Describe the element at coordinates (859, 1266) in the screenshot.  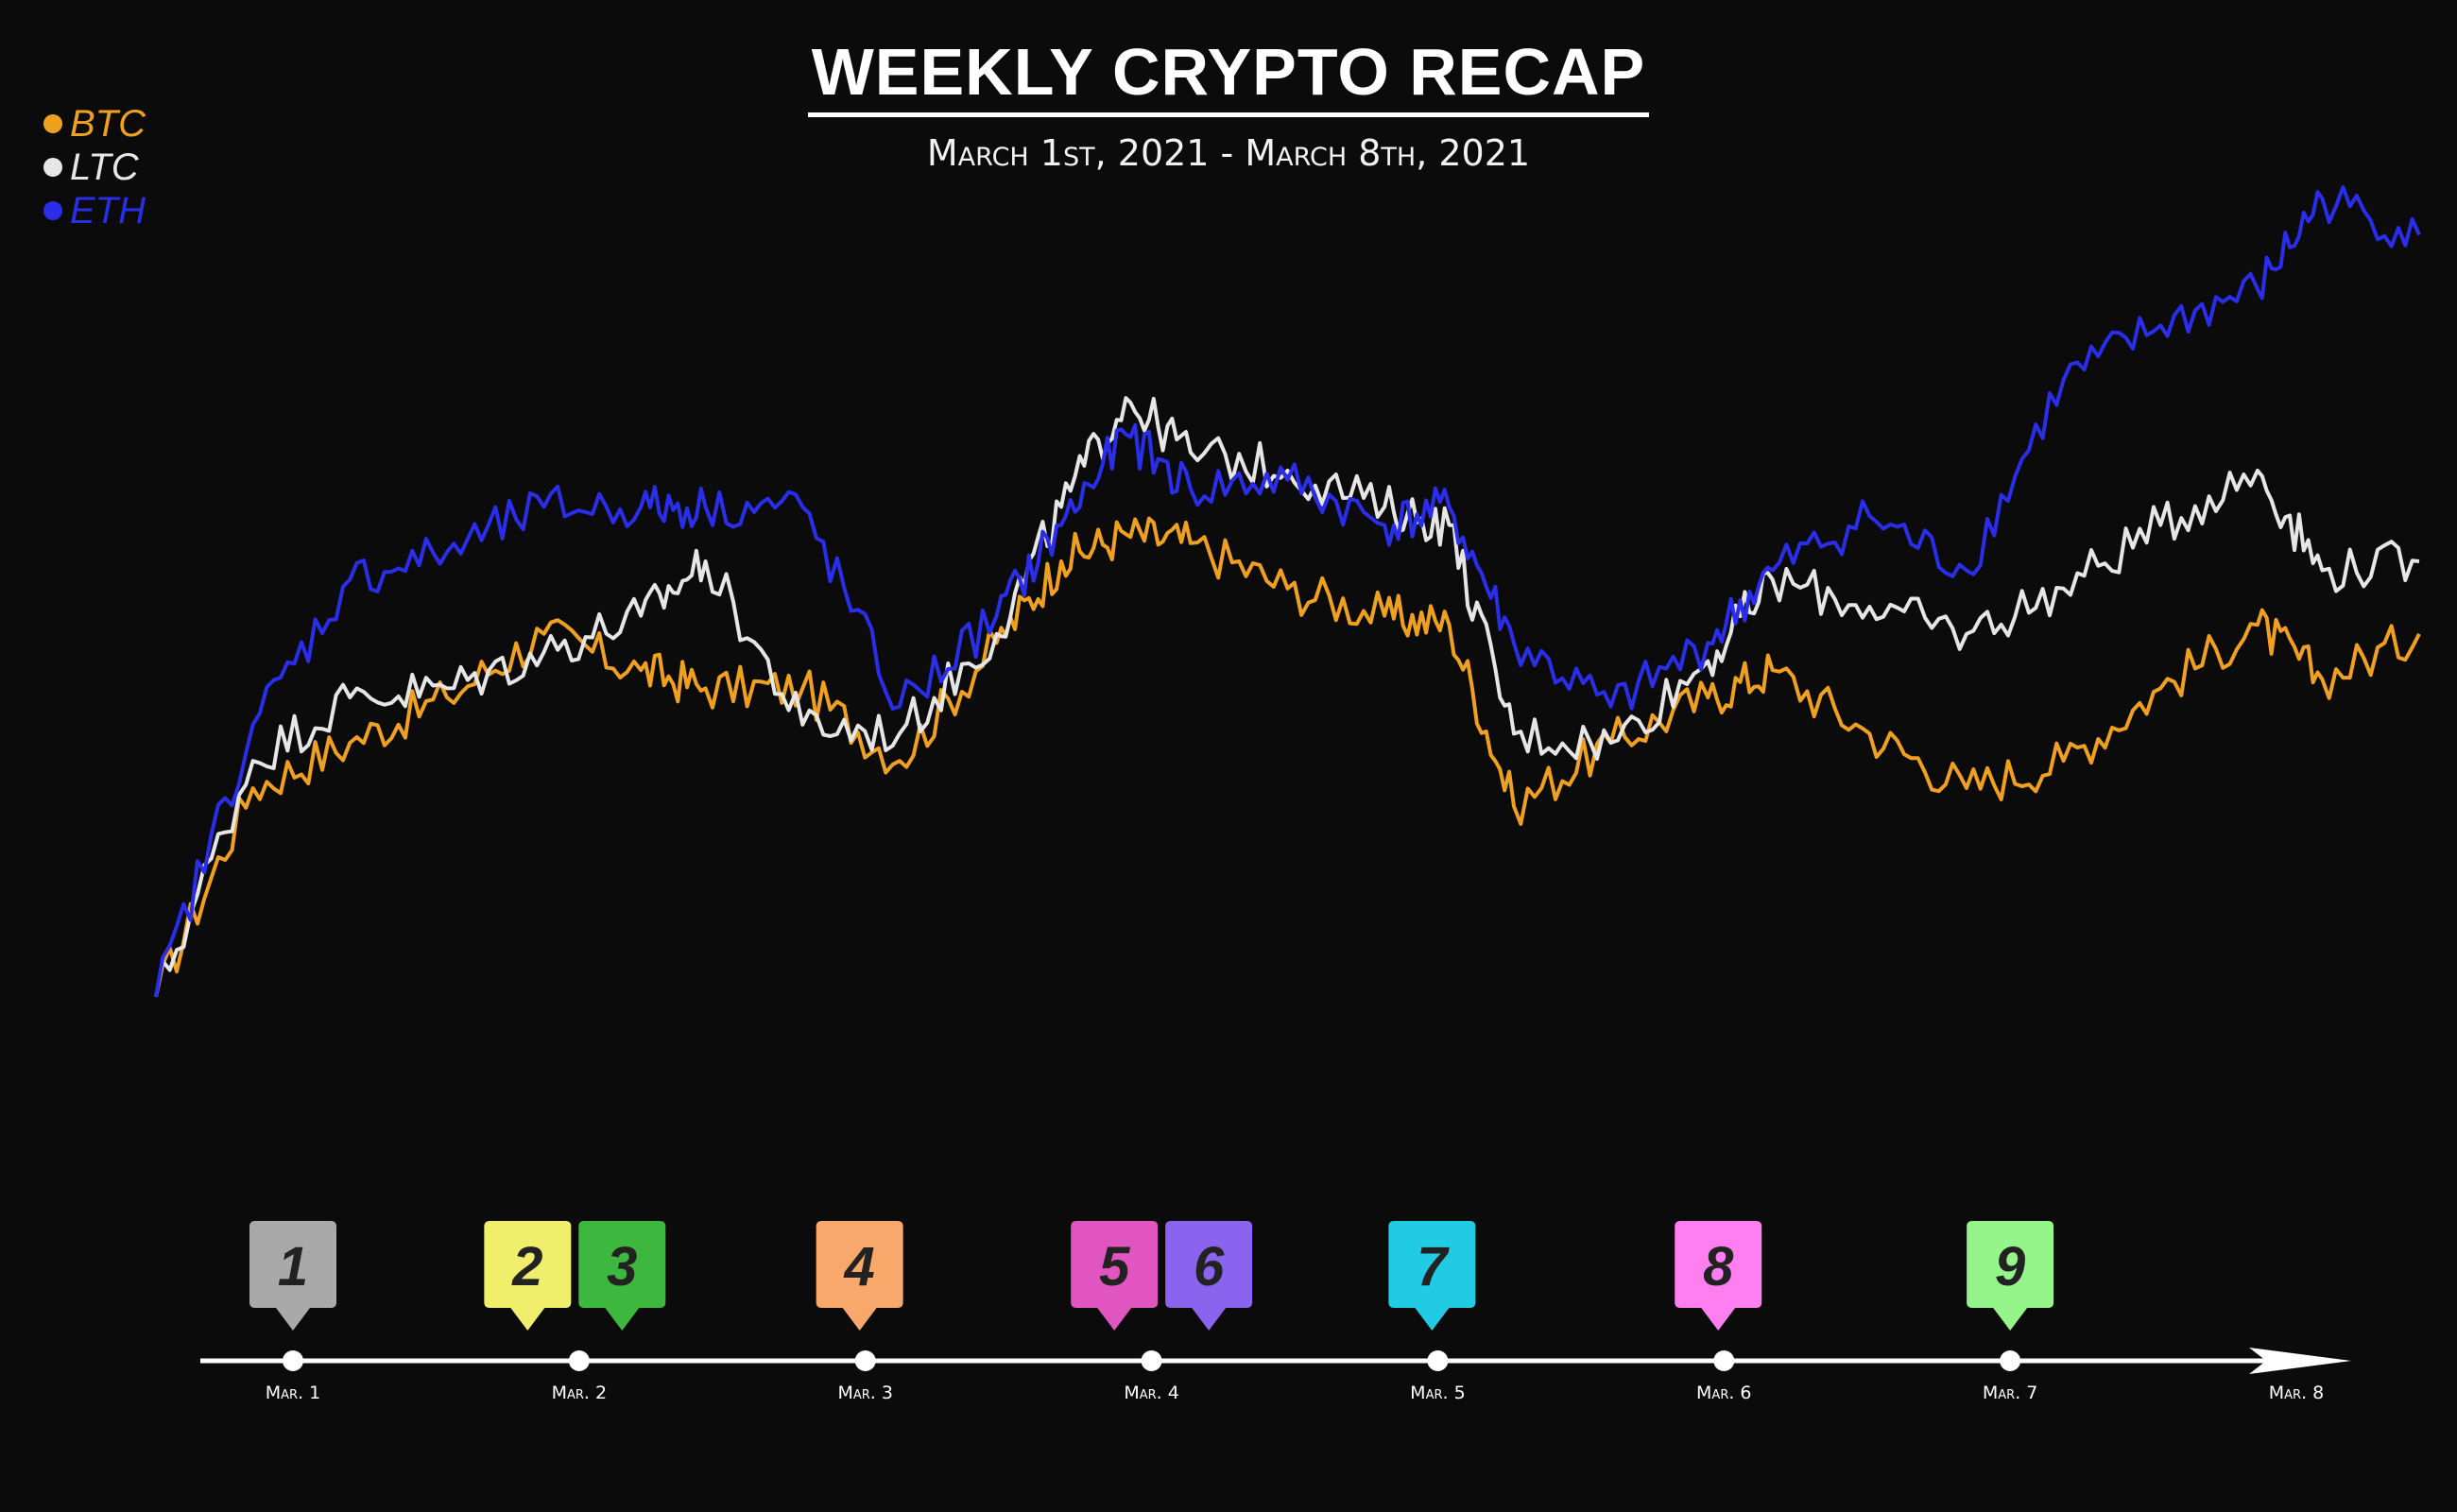
I see `marker-number: 4` at that location.